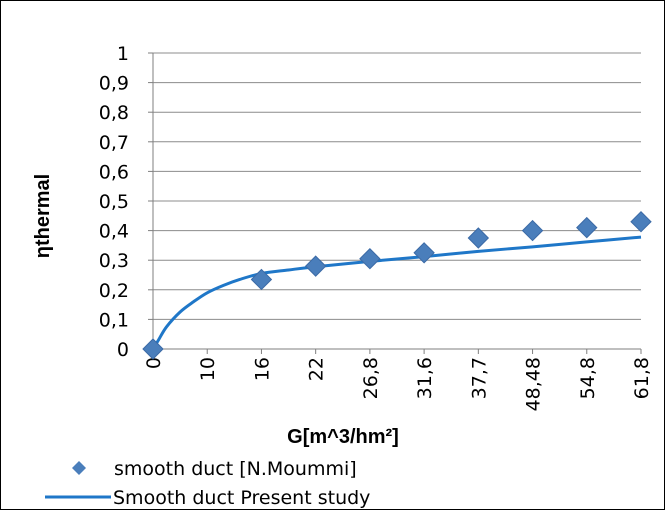  Describe the element at coordinates (208, 369) in the screenshot. I see `x-tick-label: 10` at that location.